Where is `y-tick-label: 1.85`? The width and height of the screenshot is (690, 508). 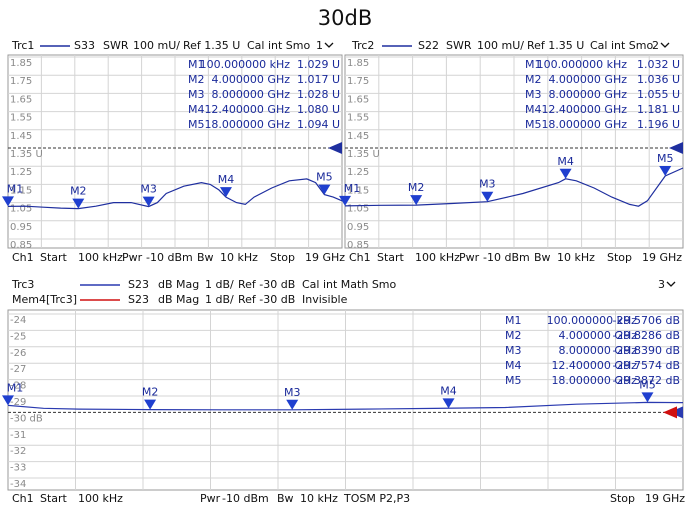
y-tick-label: 1.85 is located at coordinates (21, 63).